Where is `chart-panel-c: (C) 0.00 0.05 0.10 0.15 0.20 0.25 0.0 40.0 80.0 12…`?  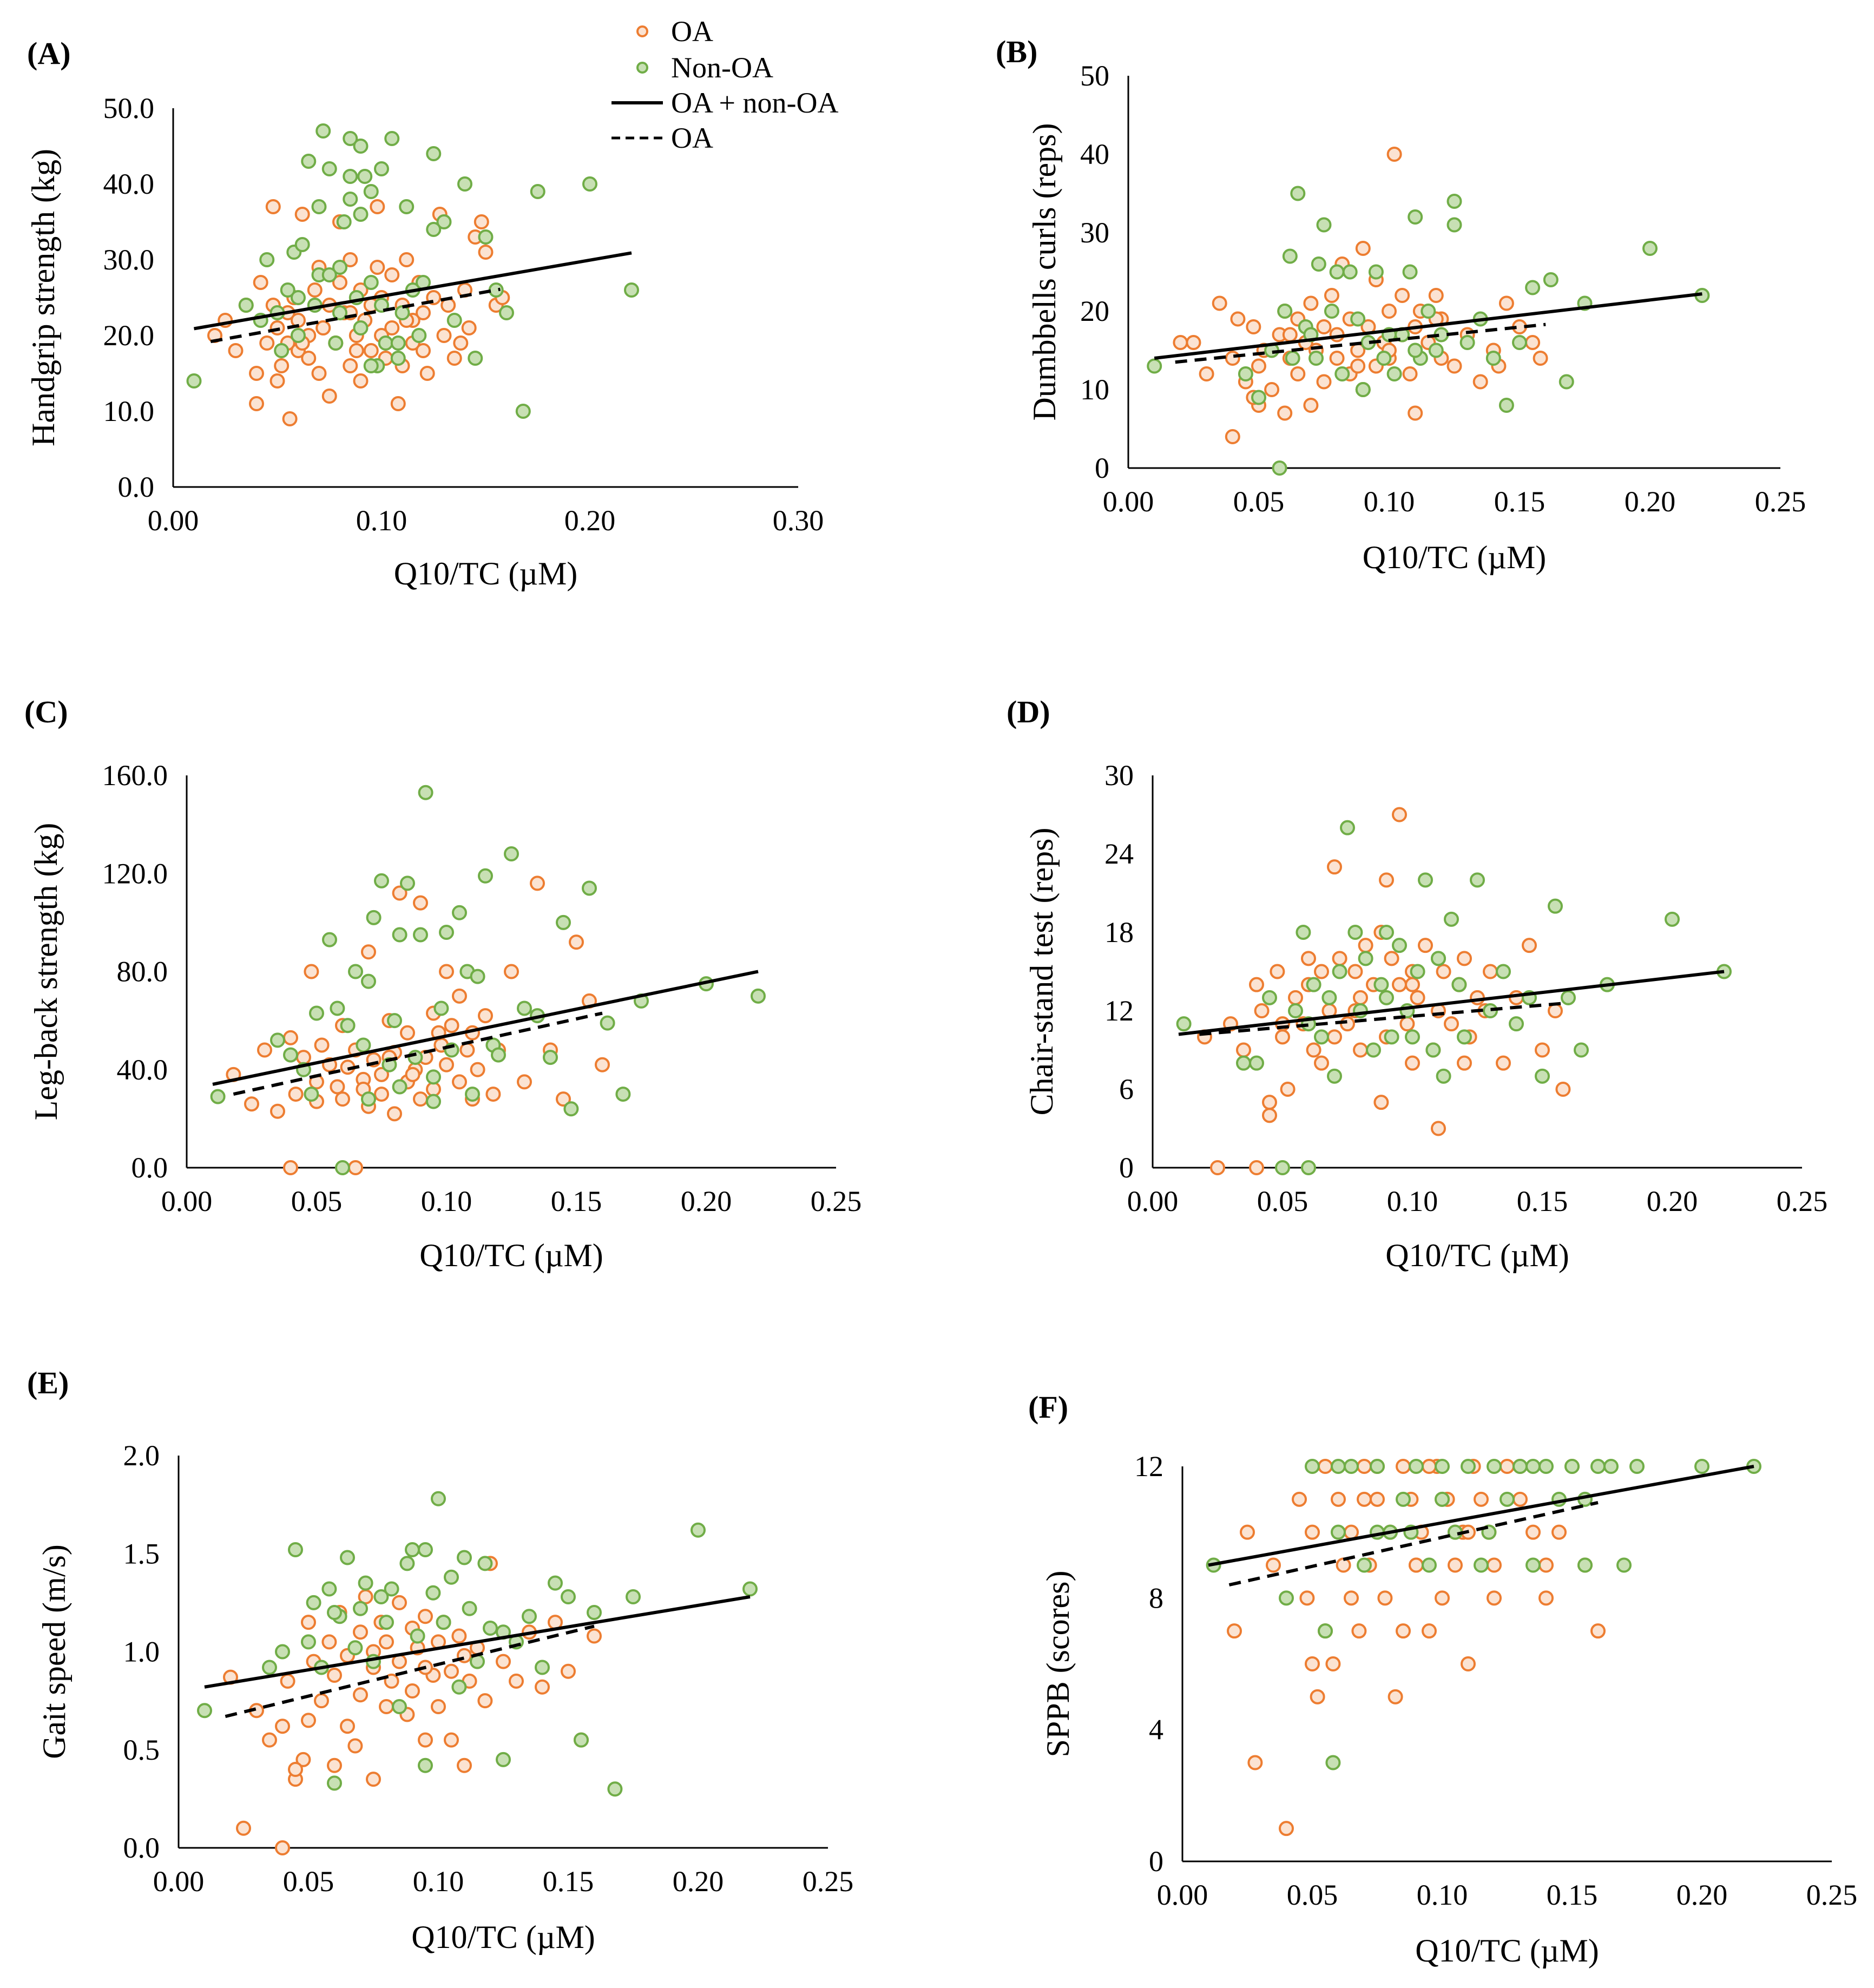
chart-panel-c: (C) 0.00 0.05 0.10 0.15 0.20 0.25 0.0 40.0 80.0 12… is located at coordinates (443, 983).